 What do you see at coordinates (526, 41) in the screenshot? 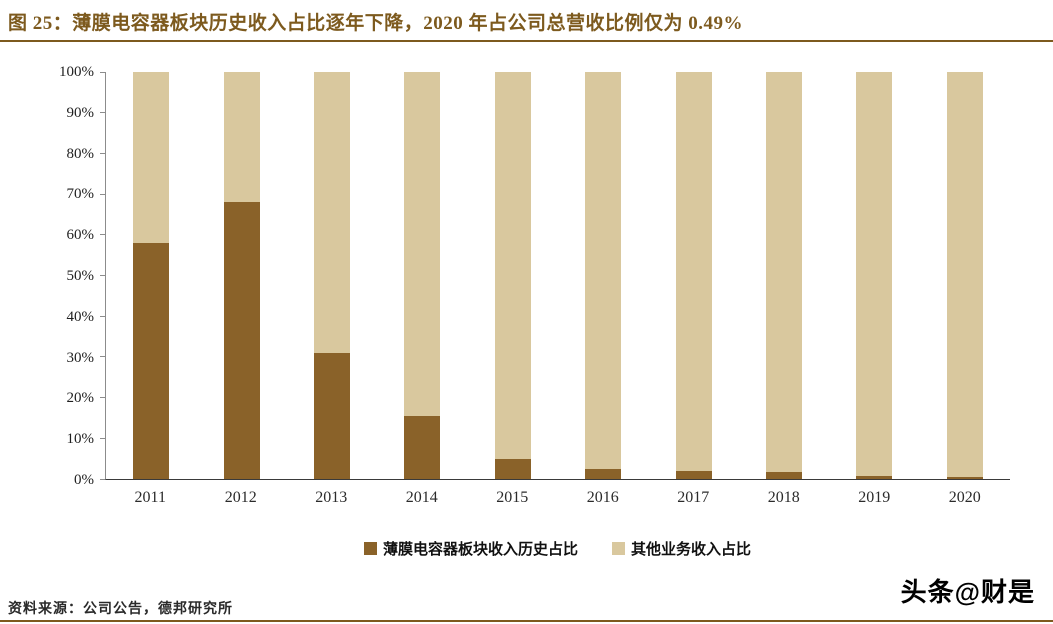
I see `title-divider` at bounding box center [526, 41].